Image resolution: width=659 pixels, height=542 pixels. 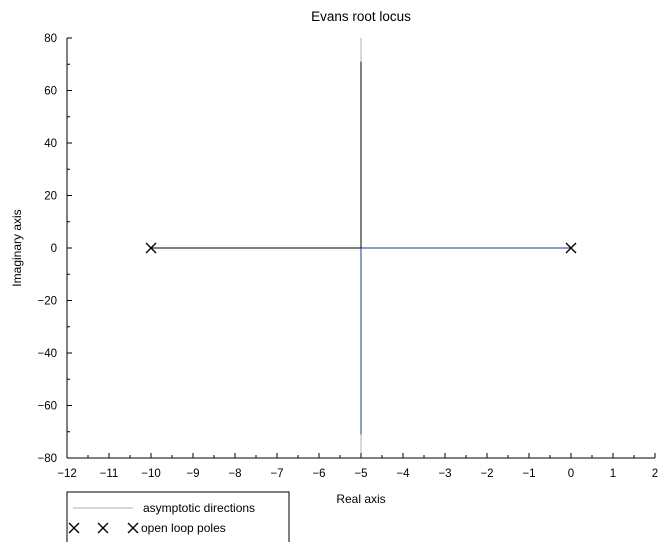 I want to click on y-tick-label-6: 40, so click(x=50, y=144).